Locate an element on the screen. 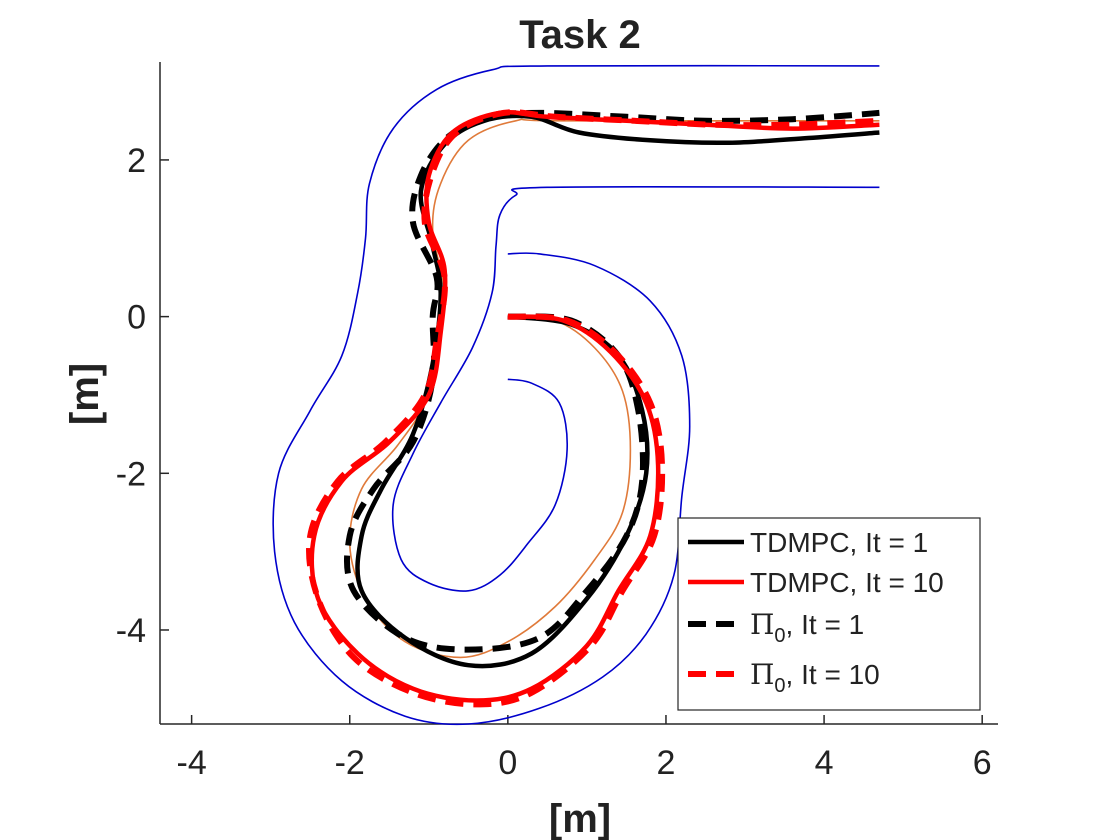  y-tick-label: 2 is located at coordinates (136, 161).